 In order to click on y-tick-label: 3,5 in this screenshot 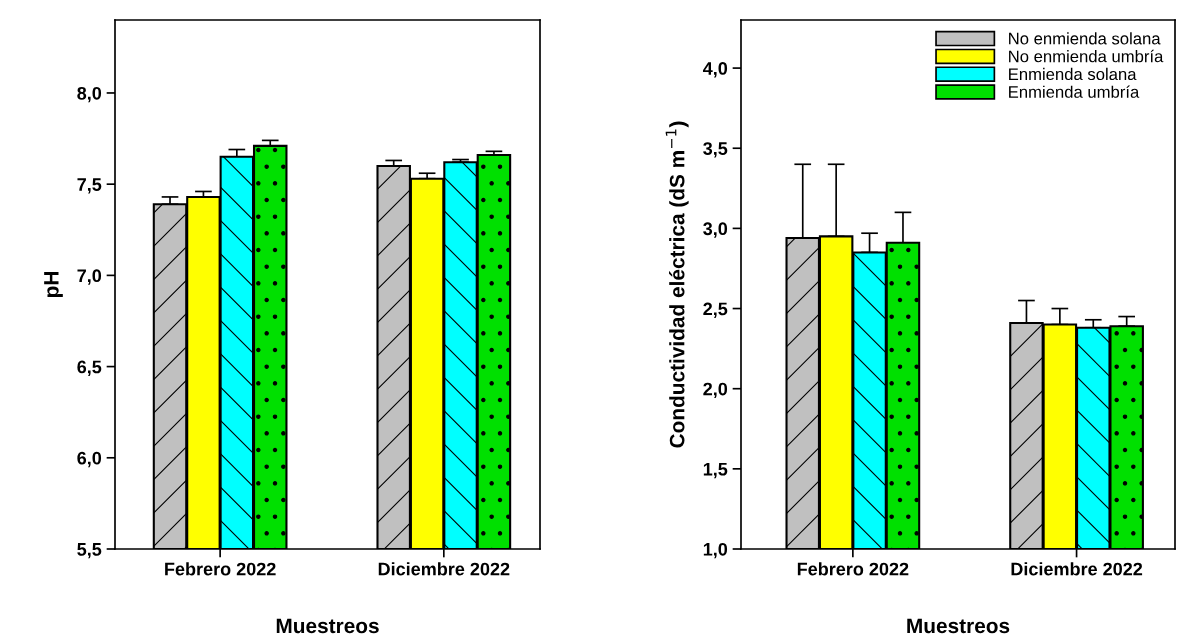, I will do `click(715, 150)`.